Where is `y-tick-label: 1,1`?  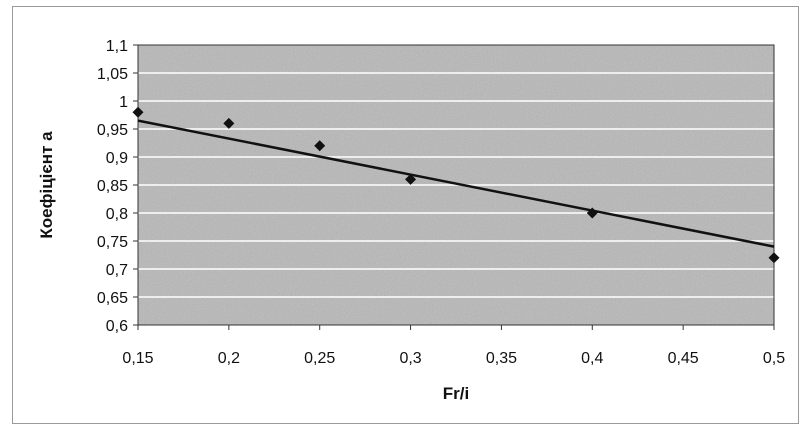
y-tick-label: 1,1 is located at coordinates (117, 46).